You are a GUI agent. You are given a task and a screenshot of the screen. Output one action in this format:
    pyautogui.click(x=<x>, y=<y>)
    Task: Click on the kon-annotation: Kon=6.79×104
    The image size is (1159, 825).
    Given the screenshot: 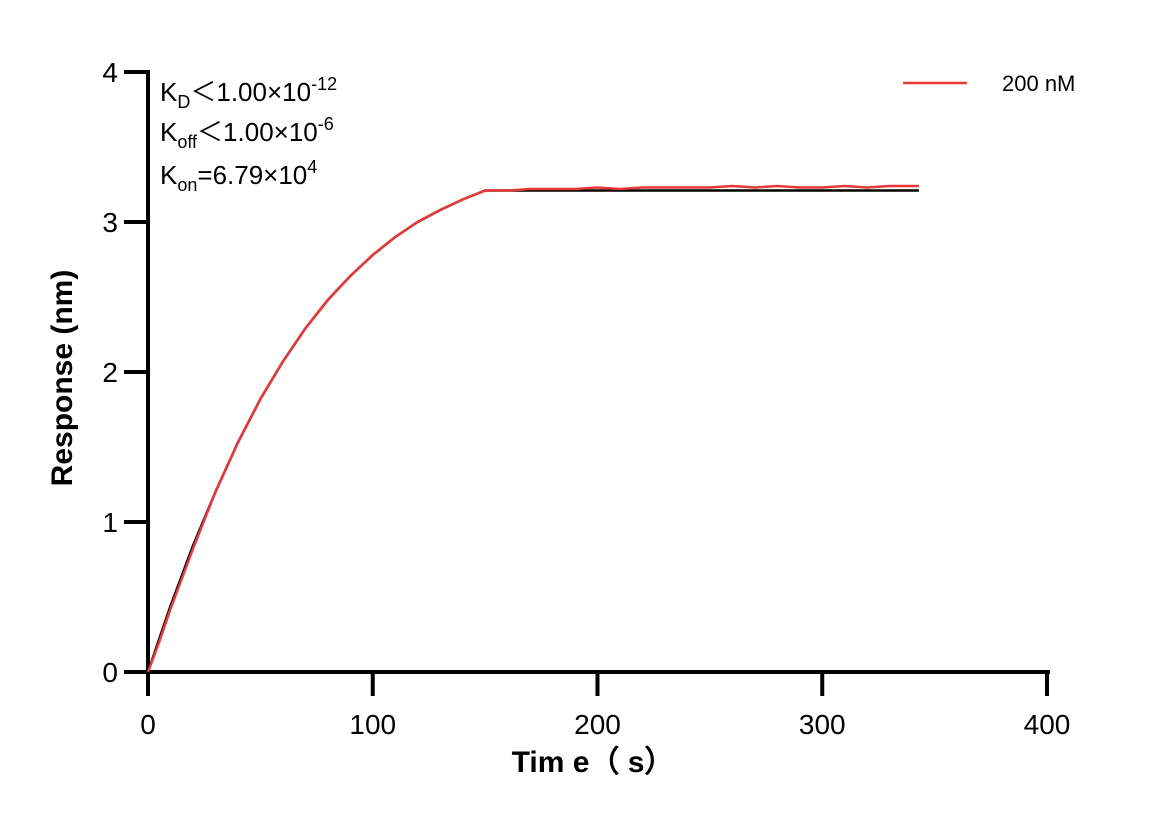 What is the action you would take?
    pyautogui.click(x=238, y=176)
    